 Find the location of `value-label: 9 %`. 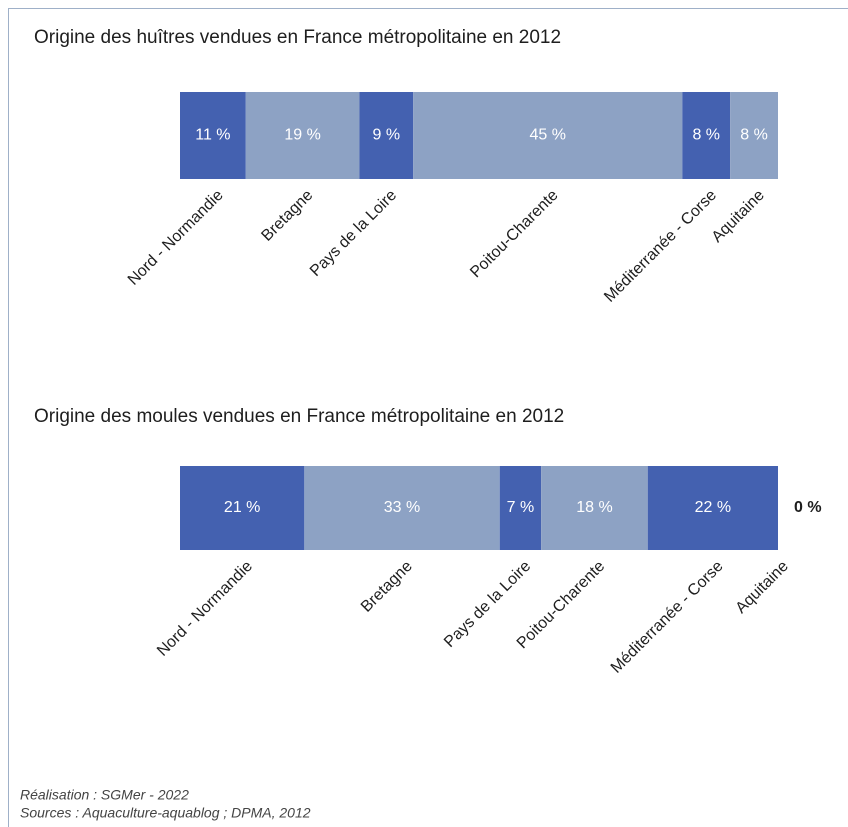

value-label: 9 % is located at coordinates (387, 135).